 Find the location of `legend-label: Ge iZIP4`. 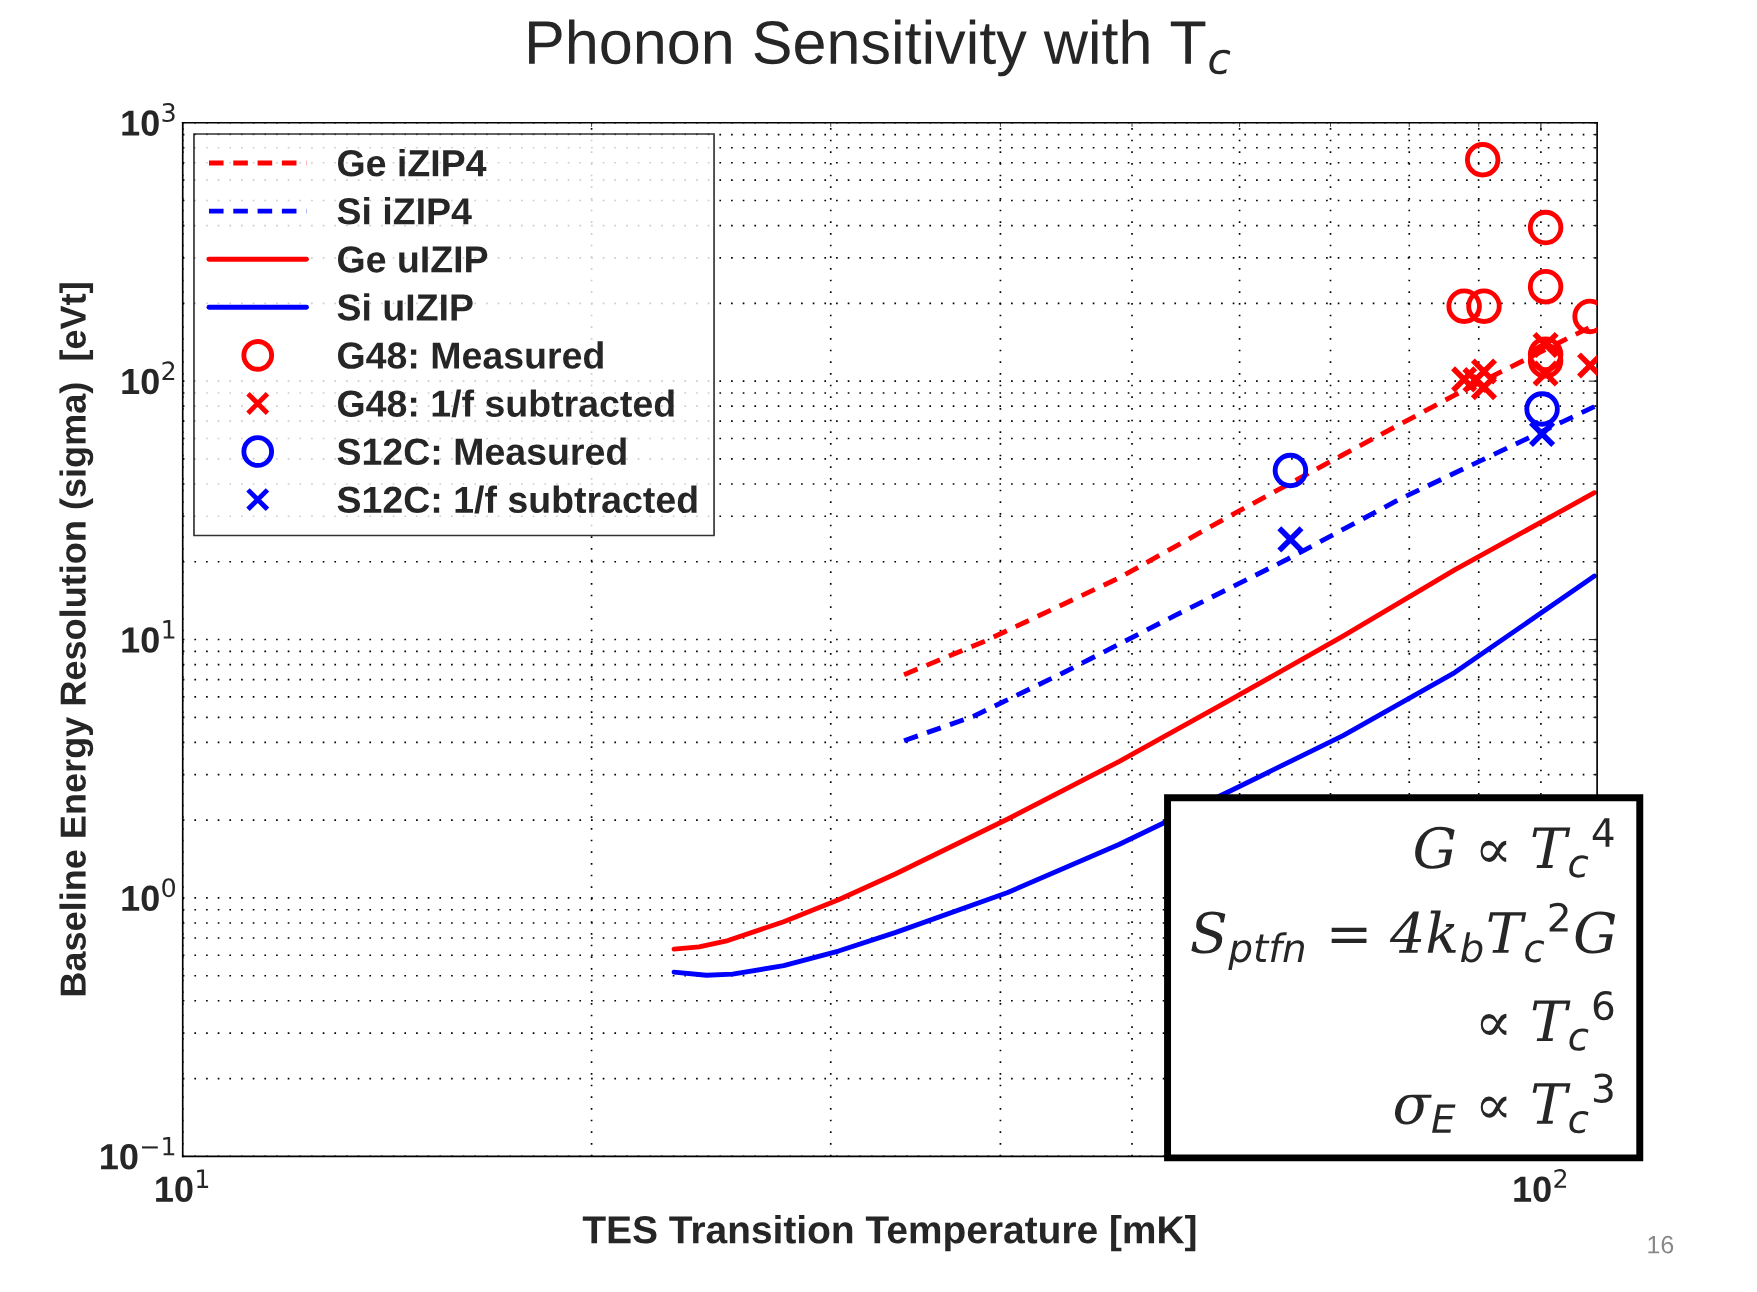

legend-label: Ge iZIP4 is located at coordinates (412, 162).